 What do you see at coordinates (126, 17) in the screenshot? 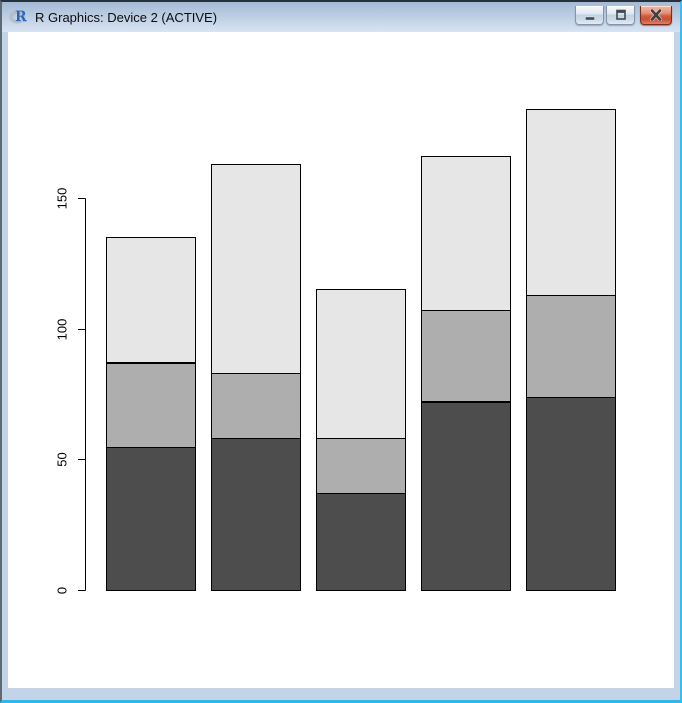
I see `window-title: R Graphics: Device 2 (ACTIVE)` at bounding box center [126, 17].